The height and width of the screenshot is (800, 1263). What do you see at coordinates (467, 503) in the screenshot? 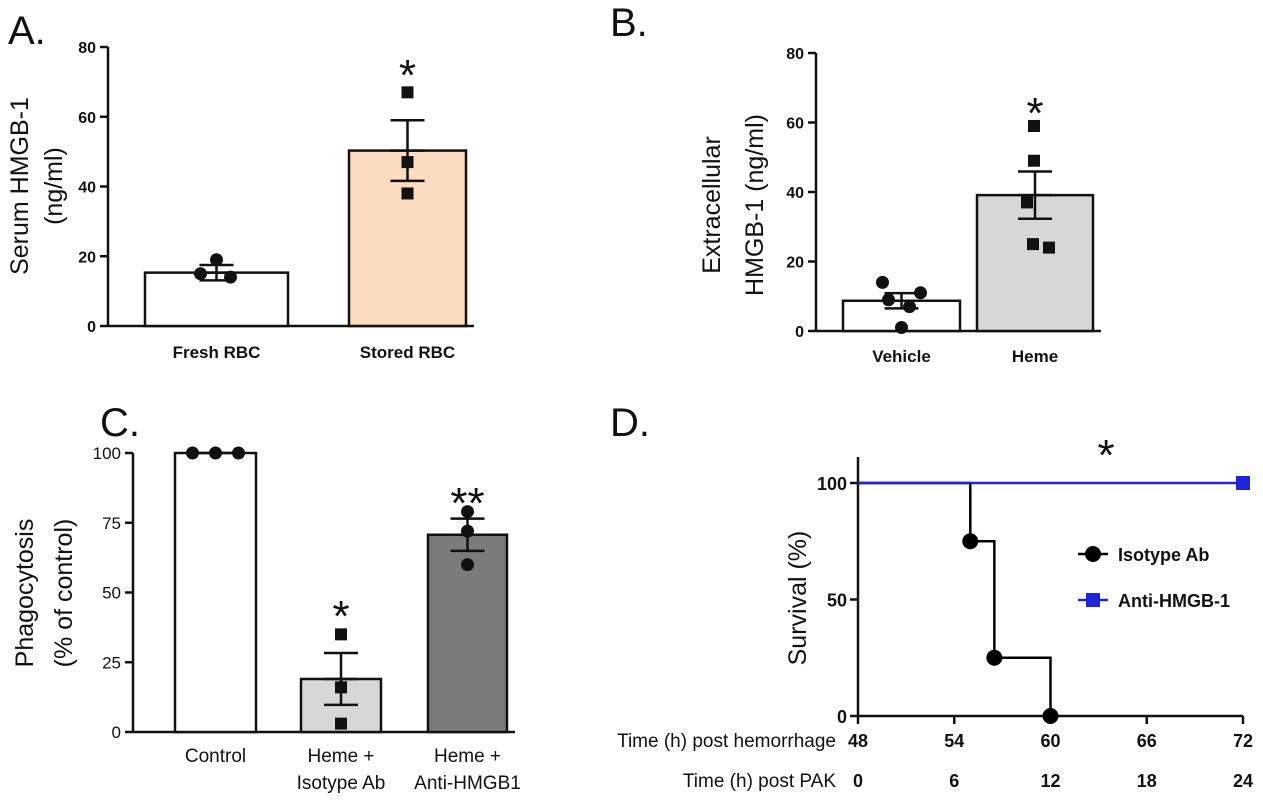
I see `significance-star: **` at bounding box center [467, 503].